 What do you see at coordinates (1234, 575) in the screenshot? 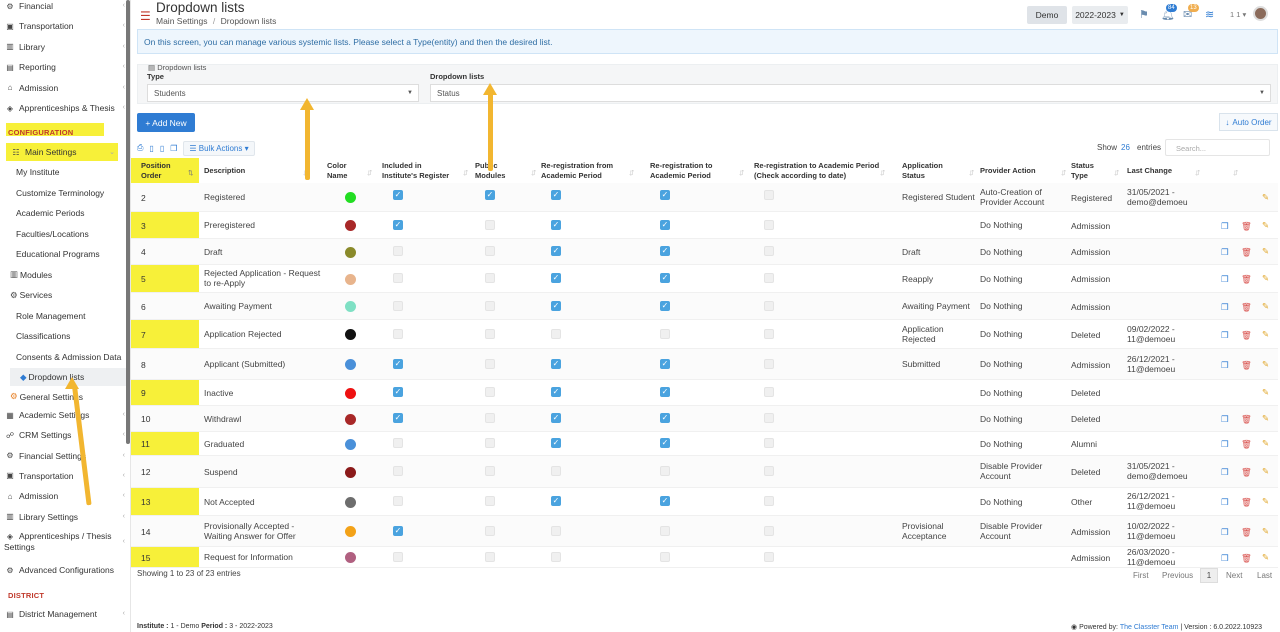
I see `pager-next: Next` at bounding box center [1234, 575].